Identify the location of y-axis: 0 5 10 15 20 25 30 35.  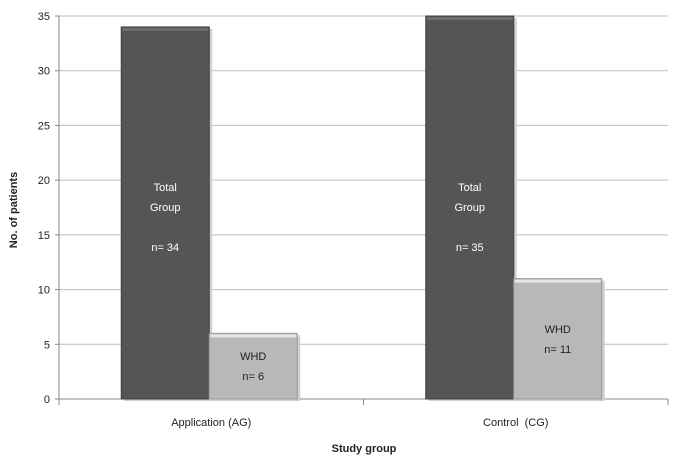
(49, 208).